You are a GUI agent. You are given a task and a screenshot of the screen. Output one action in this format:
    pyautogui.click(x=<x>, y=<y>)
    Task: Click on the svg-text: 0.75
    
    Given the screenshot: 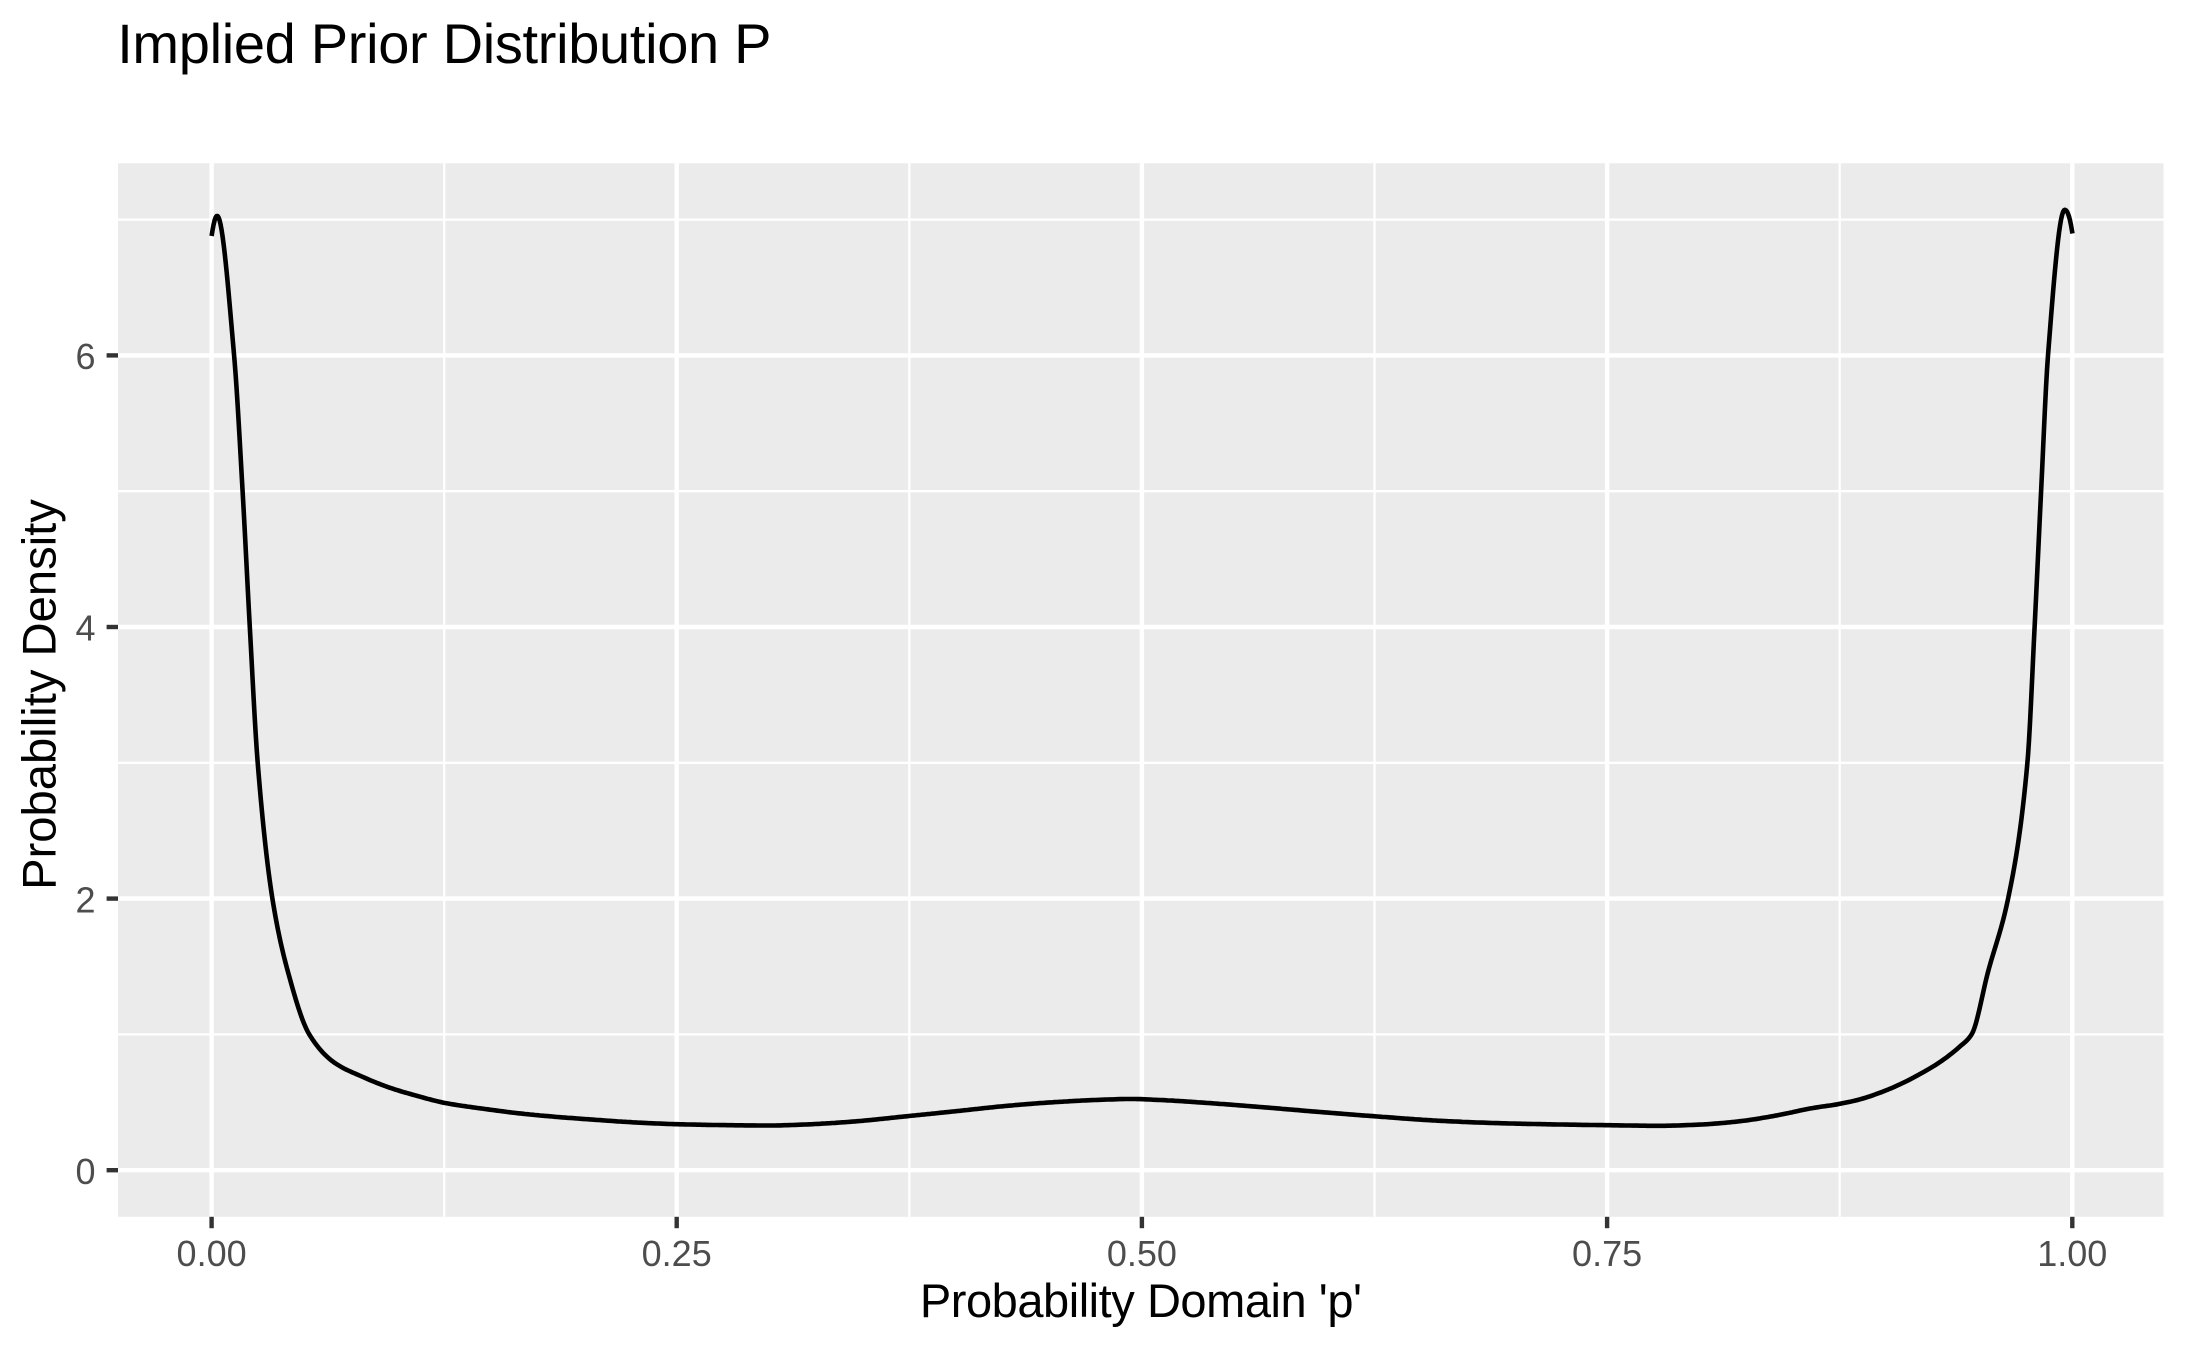 What is the action you would take?
    pyautogui.click(x=1607, y=1253)
    